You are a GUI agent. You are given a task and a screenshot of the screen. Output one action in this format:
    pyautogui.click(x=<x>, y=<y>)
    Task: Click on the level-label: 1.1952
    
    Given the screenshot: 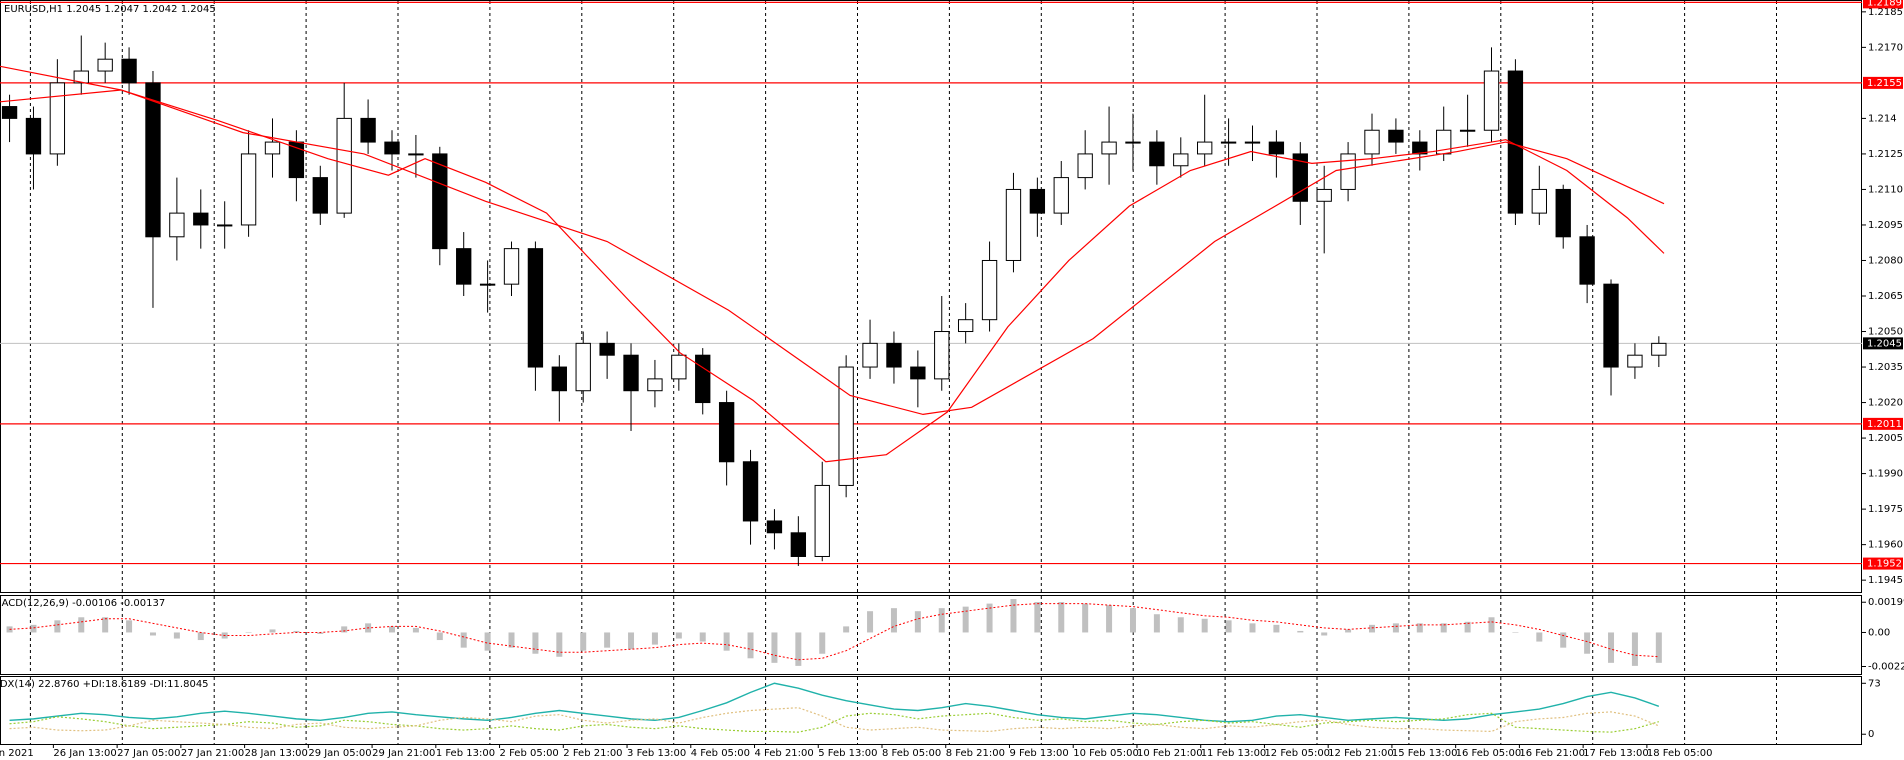 What is the action you would take?
    pyautogui.click(x=1884, y=564)
    